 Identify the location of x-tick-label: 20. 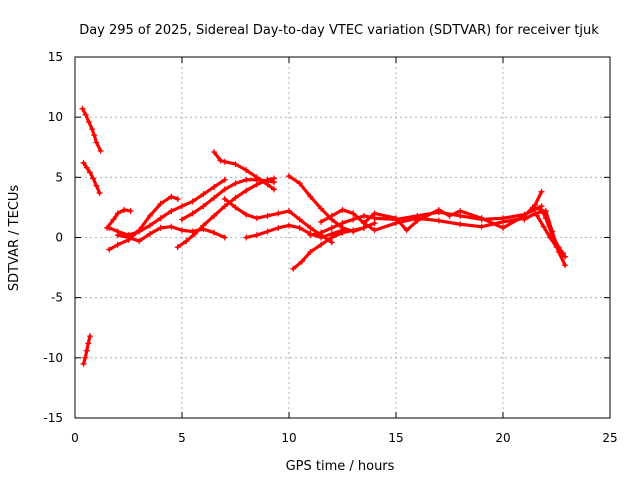
(502, 438).